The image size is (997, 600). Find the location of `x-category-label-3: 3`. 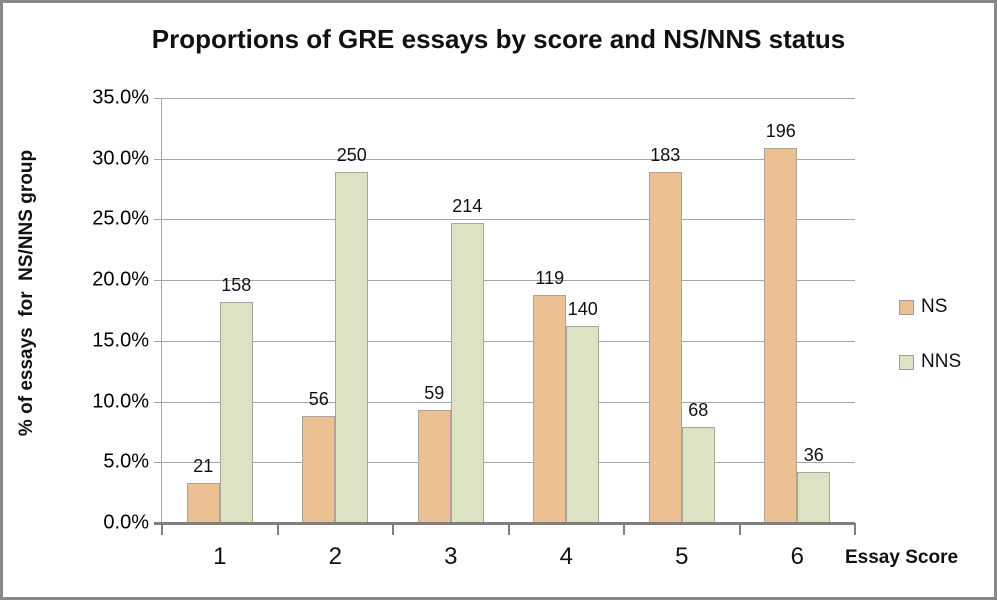

x-category-label-3: 3 is located at coordinates (451, 556).